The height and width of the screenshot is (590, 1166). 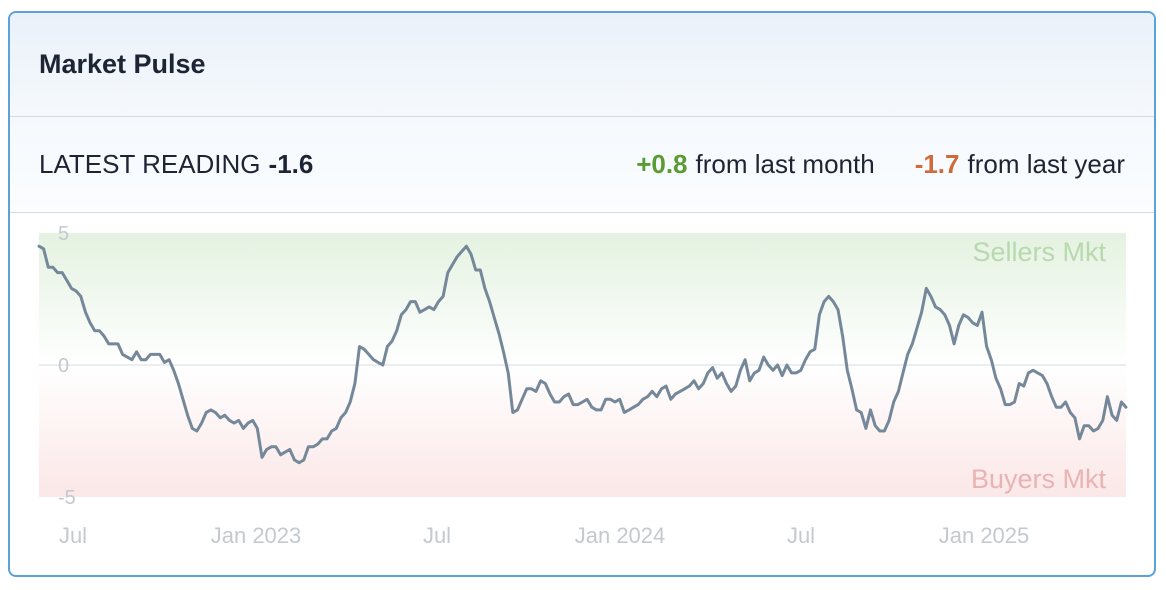 I want to click on sellers-zone-label: Sellers Mkt, so click(x=1039, y=252).